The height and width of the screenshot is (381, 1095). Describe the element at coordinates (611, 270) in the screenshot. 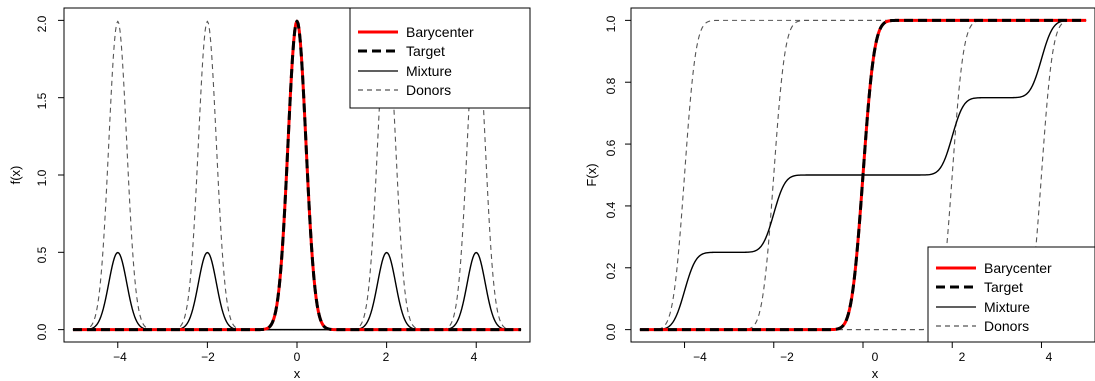

I see `y-tick-label: 0.2` at that location.